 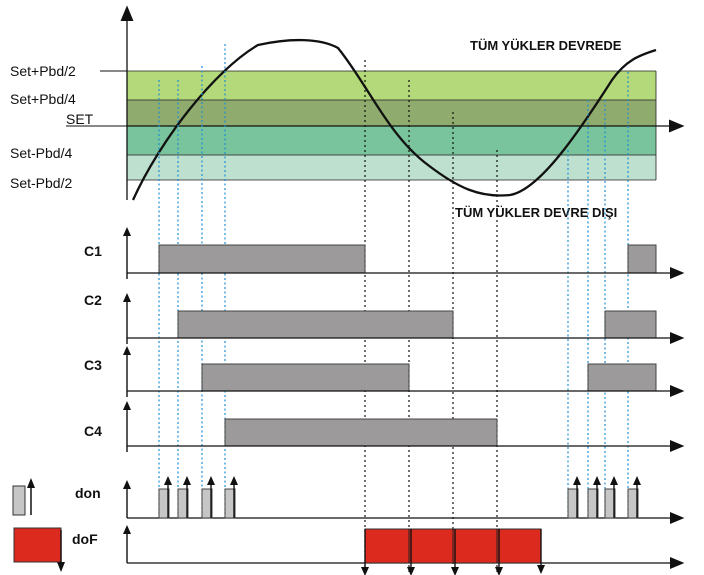 What do you see at coordinates (43, 99) in the screenshot?
I see `level-label-set-plus-pbd-4: Set+Pbd/4` at bounding box center [43, 99].